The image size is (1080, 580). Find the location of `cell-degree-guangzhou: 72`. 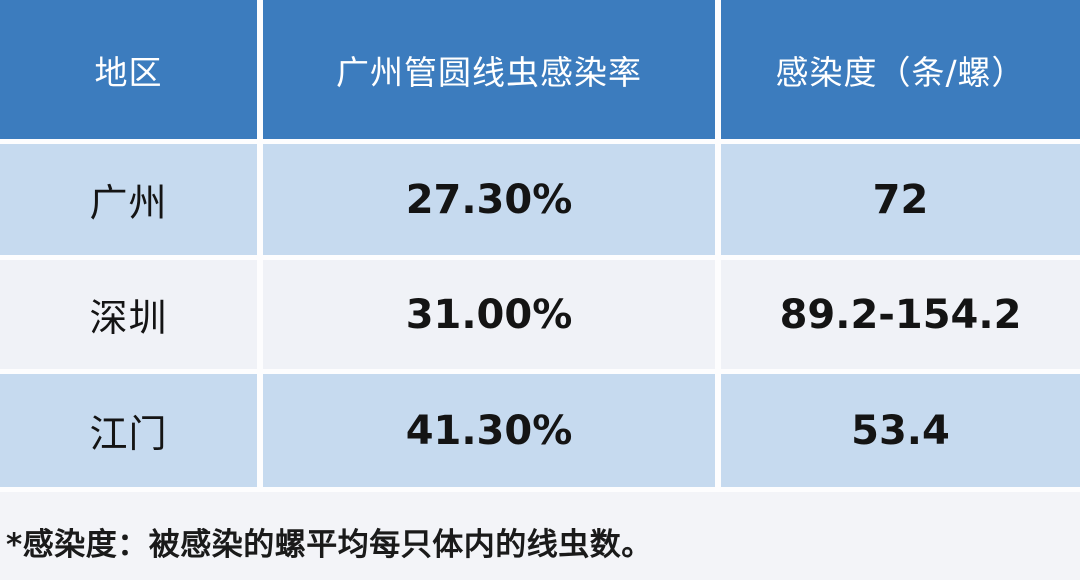

cell-degree-guangzhou: 72 is located at coordinates (900, 199).